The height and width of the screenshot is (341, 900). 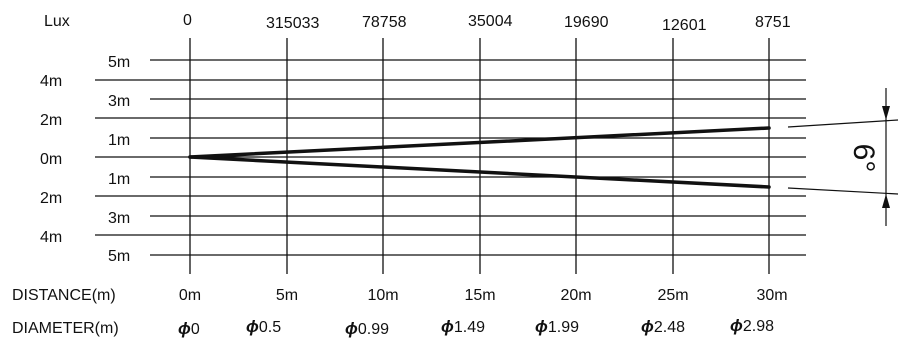 I want to click on angle-arrow-top, so click(x=886, y=113).